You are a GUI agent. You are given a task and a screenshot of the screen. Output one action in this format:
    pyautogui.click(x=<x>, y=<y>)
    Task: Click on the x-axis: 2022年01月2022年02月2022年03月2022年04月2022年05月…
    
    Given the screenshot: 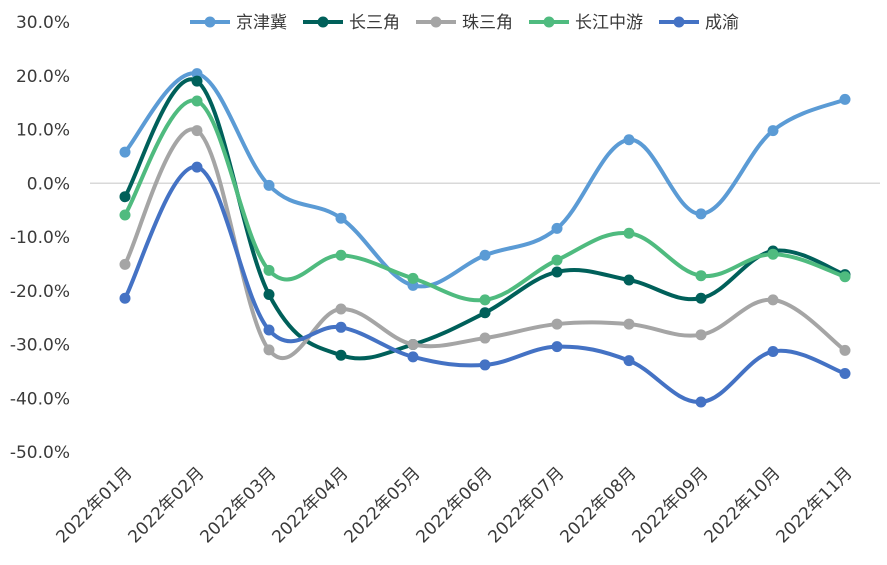 What is the action you would take?
    pyautogui.click(x=454, y=505)
    